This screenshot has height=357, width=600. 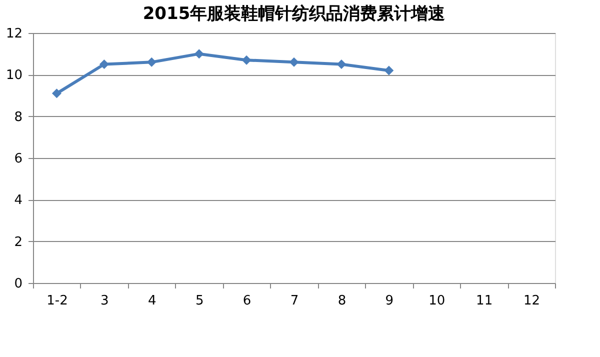 What do you see at coordinates (389, 301) in the screenshot?
I see `x-tick-label: 9` at bounding box center [389, 301].